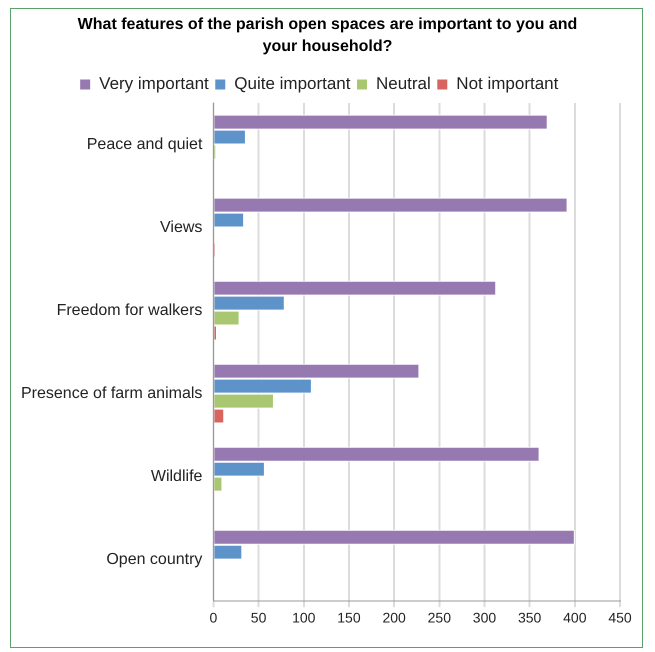  Describe the element at coordinates (394, 617) in the screenshot. I see `x-tick-label: 200` at that location.